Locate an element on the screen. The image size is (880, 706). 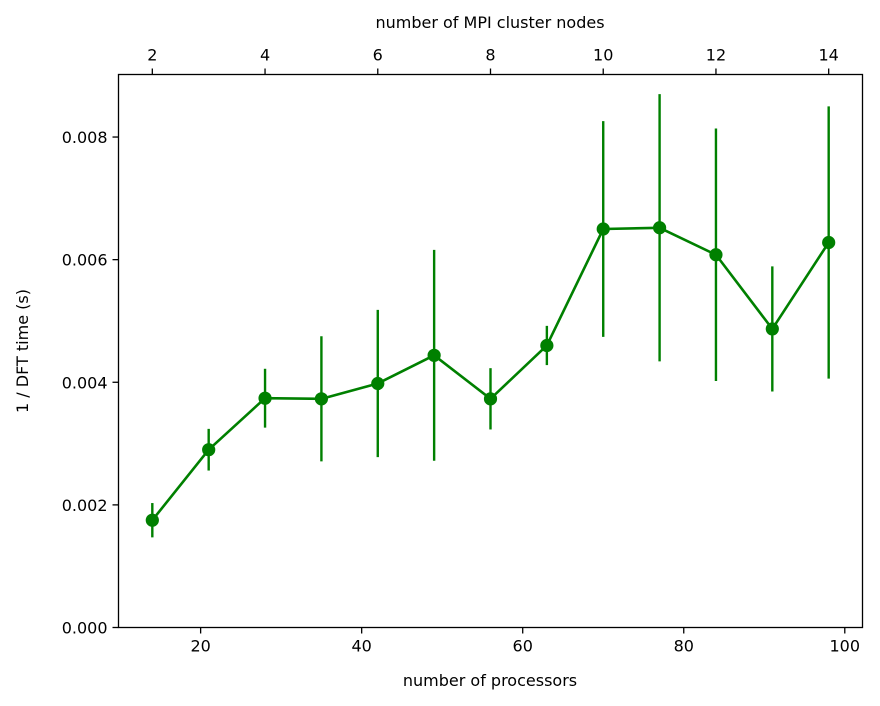
y-axis-label: 1 / DFT time (s) is located at coordinates (22, 351).